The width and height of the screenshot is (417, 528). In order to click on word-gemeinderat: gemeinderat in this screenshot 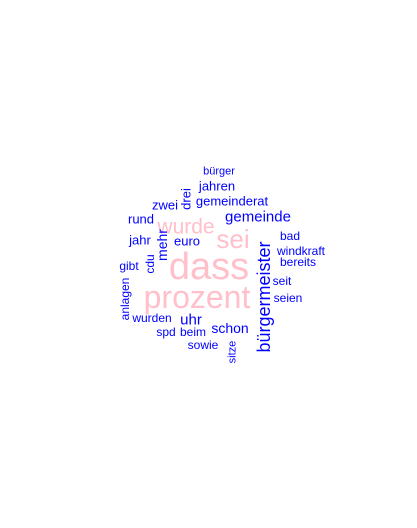, I will do `click(232, 201)`.